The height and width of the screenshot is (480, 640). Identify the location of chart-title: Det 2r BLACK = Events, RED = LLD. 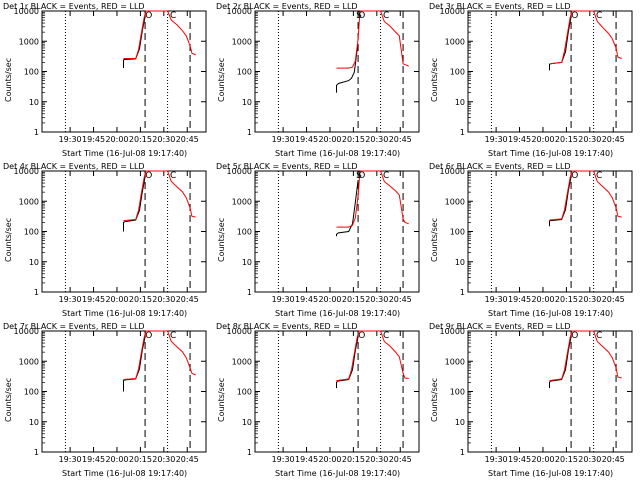
(287, 6).